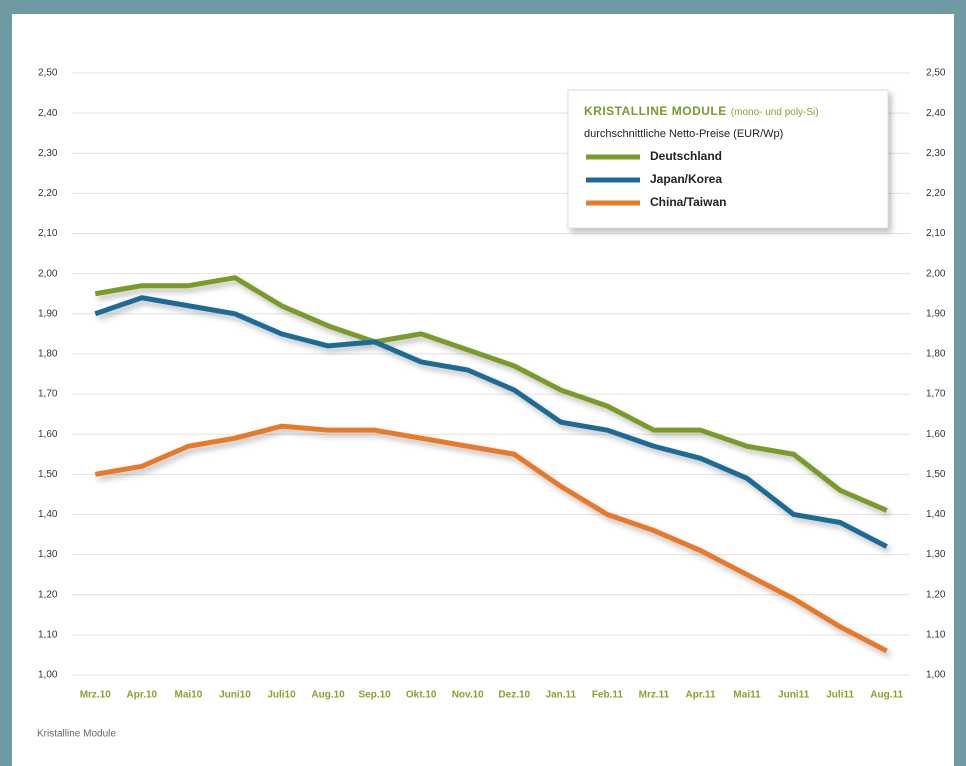  What do you see at coordinates (48, 273) in the screenshot?
I see `y-tick-label: 2,00` at bounding box center [48, 273].